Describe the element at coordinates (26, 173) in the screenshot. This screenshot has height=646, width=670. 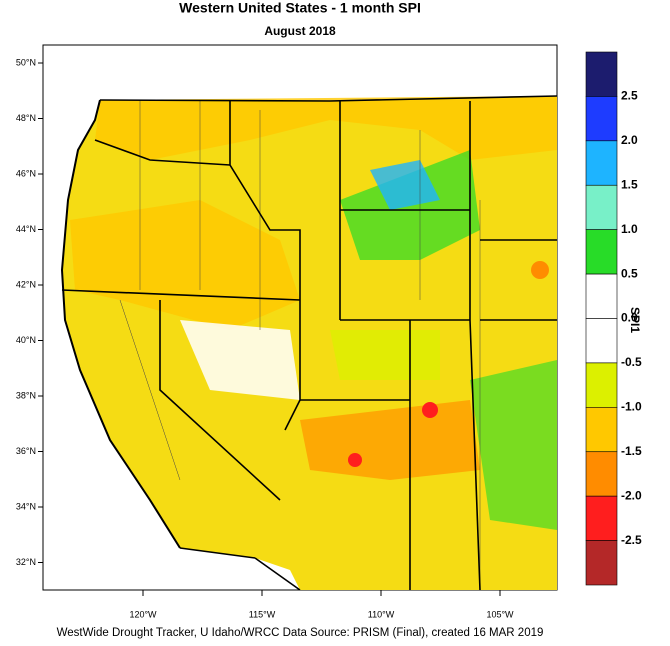
I see `lat-label: 46°N` at that location.